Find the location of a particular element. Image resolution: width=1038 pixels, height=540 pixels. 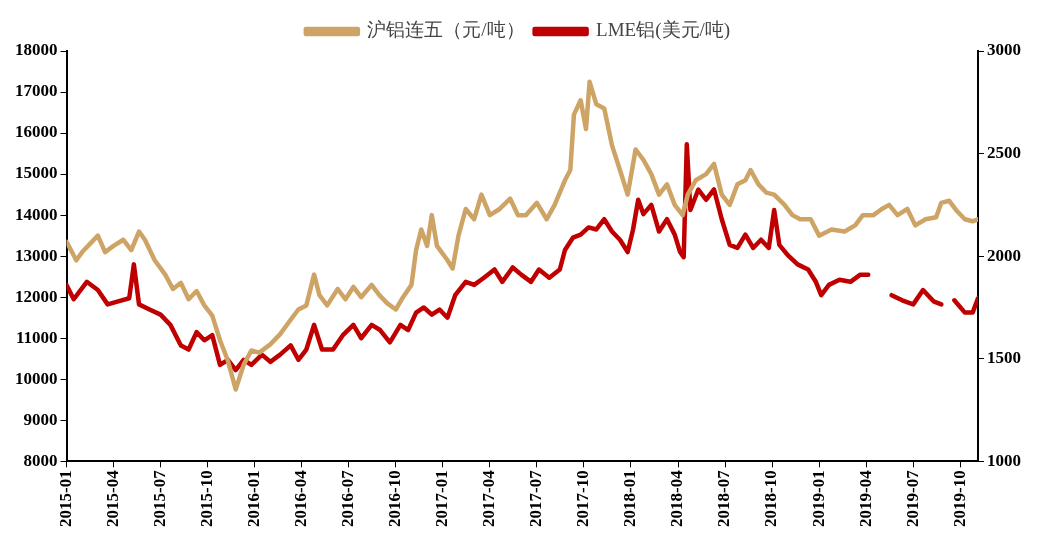

x-tick-label: 2018-04 is located at coordinates (677, 498).